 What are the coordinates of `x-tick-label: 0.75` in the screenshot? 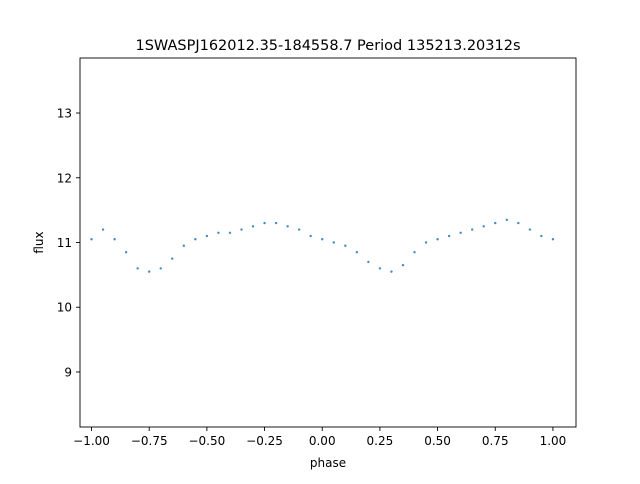 It's located at (495, 441).